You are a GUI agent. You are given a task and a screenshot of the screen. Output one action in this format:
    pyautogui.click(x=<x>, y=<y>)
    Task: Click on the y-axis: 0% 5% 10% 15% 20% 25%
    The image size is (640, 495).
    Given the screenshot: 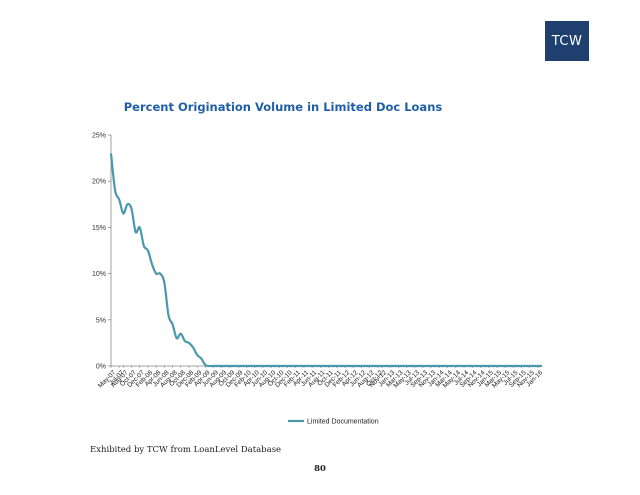 What is the action you would take?
    pyautogui.click(x=102, y=252)
    